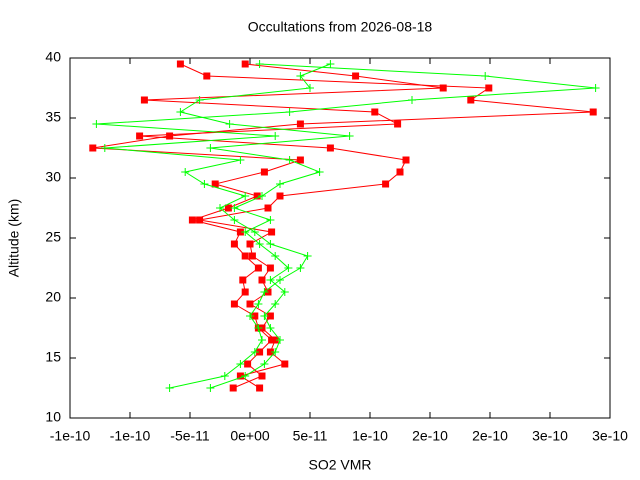 The height and width of the screenshot is (480, 640). What do you see at coordinates (53, 297) in the screenshot?
I see `y-tick-label: 20` at bounding box center [53, 297].